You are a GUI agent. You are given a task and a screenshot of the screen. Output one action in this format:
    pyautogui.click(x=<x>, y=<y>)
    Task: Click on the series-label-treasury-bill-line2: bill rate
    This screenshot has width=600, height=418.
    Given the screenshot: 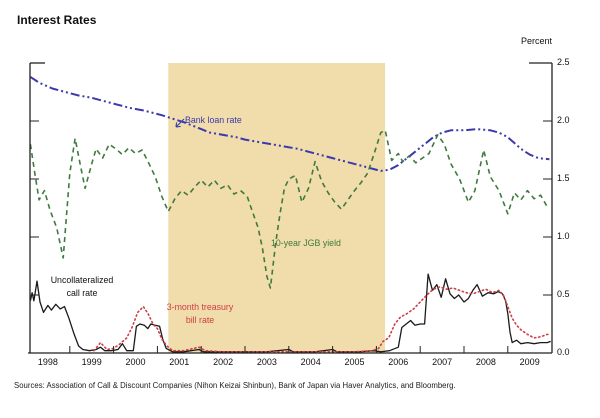 What is the action you would take?
    pyautogui.click(x=200, y=319)
    